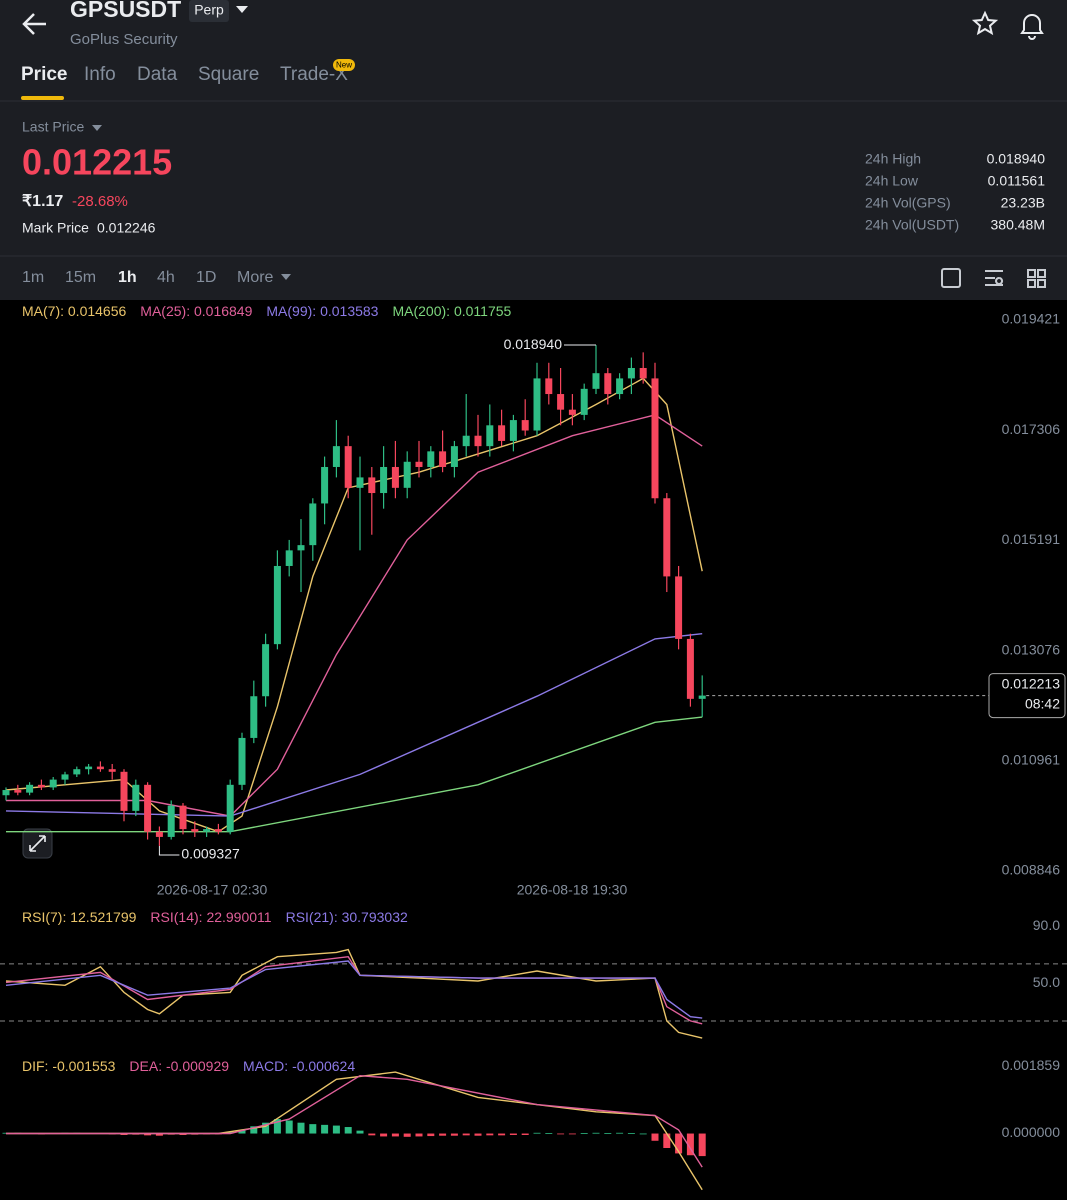 This screenshot has height=1200, width=1067. What do you see at coordinates (572, 890) in the screenshot?
I see `x-tick-label: 2026-08-18 19:30` at bounding box center [572, 890].